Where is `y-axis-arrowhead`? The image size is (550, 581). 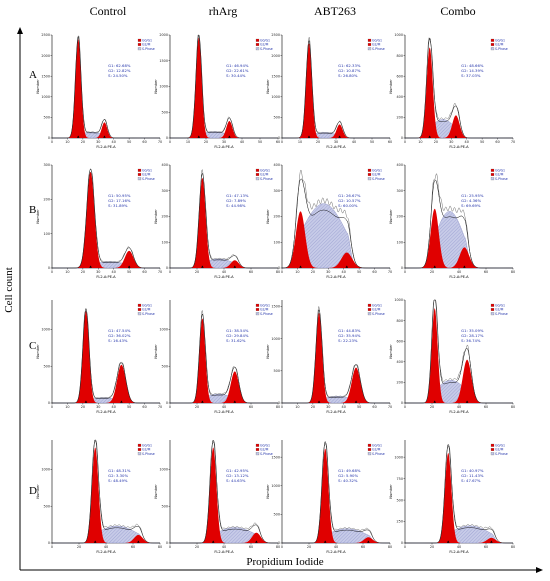
y-axis-arrowhead is located at coordinates (20, 30).